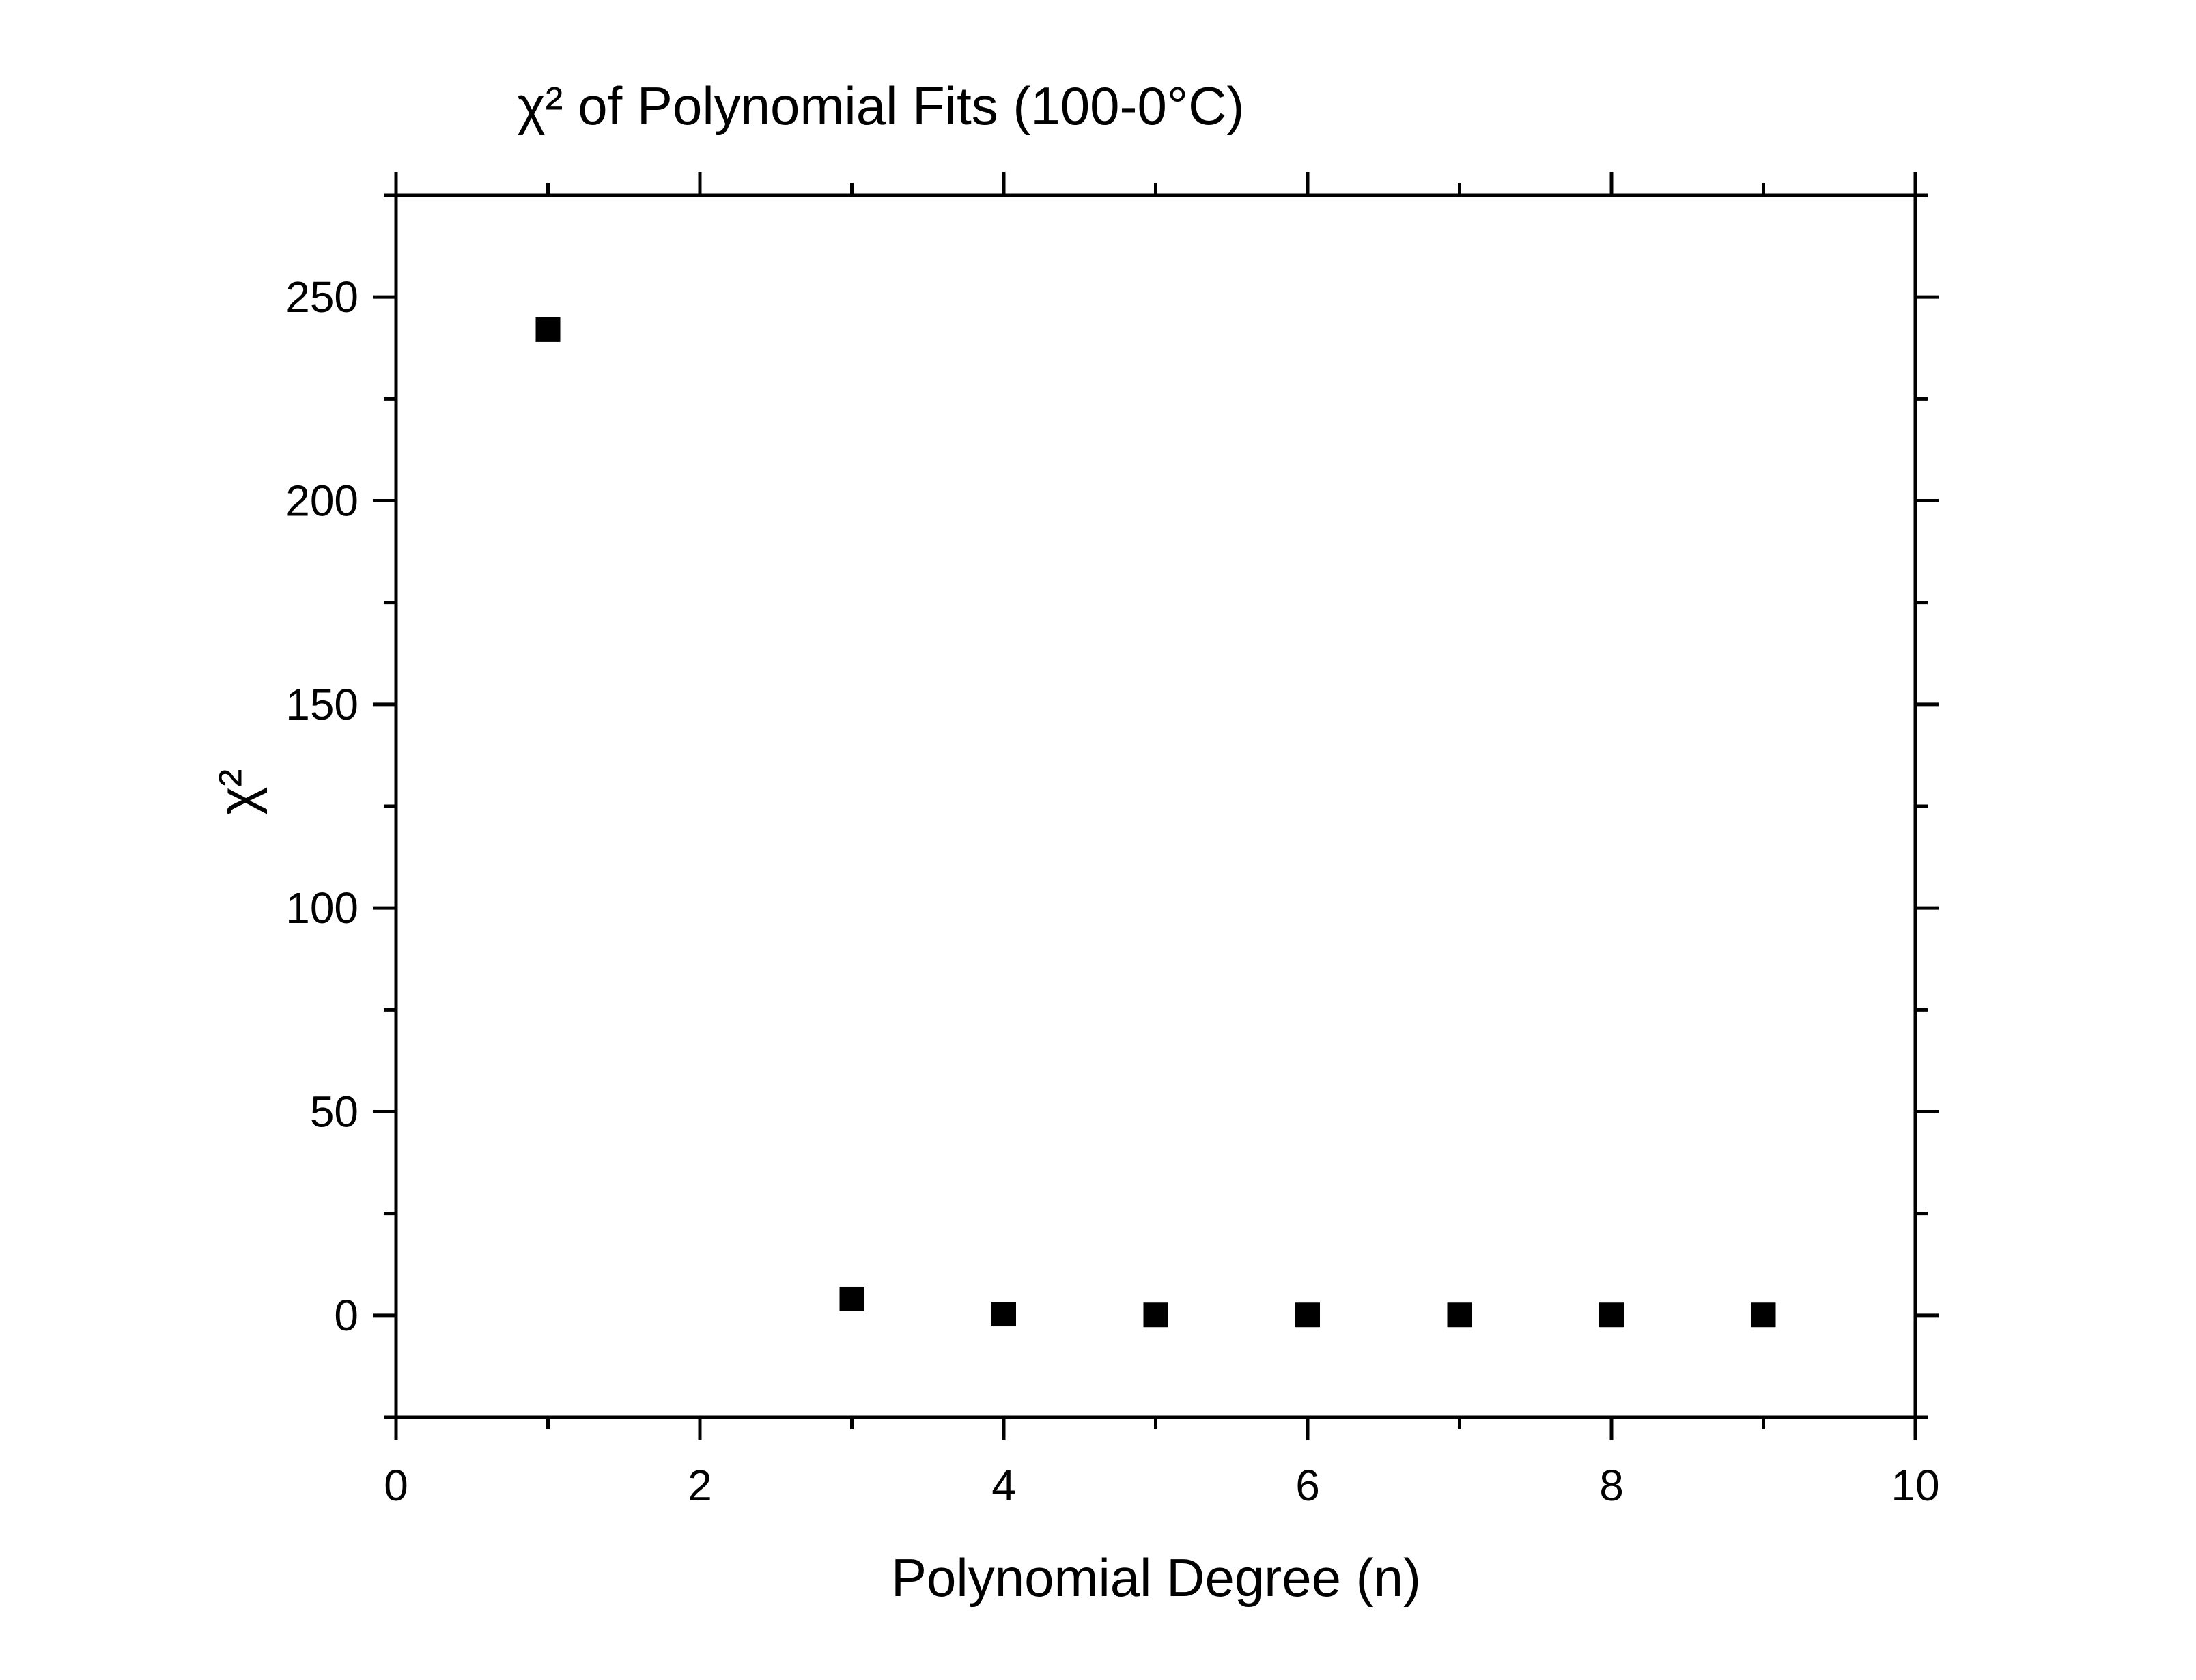  Describe the element at coordinates (1915, 1485) in the screenshot. I see `x-tick-label: 10` at that location.